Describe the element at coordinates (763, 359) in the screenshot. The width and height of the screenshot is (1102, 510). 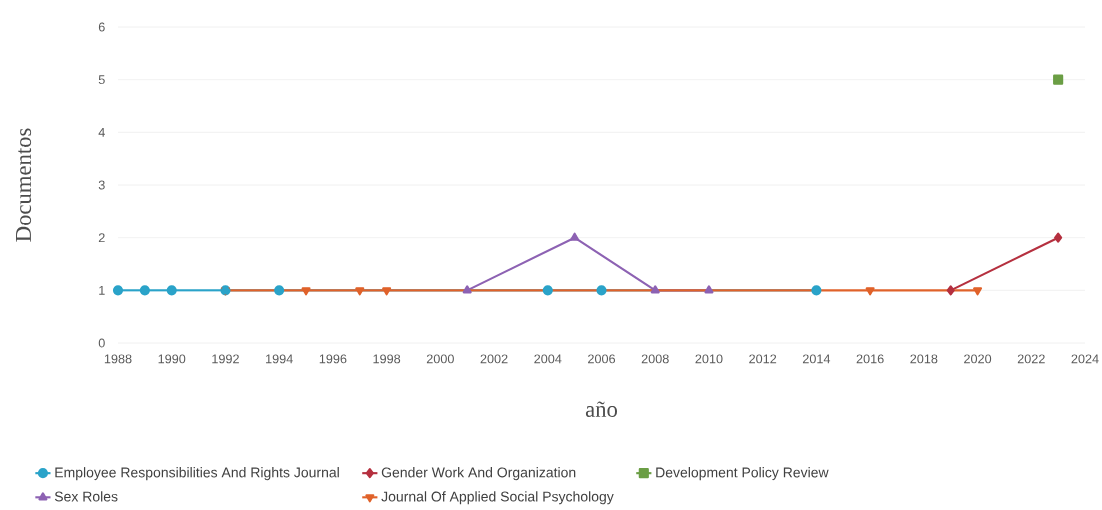
I see `x-tick-label: 2012` at that location.